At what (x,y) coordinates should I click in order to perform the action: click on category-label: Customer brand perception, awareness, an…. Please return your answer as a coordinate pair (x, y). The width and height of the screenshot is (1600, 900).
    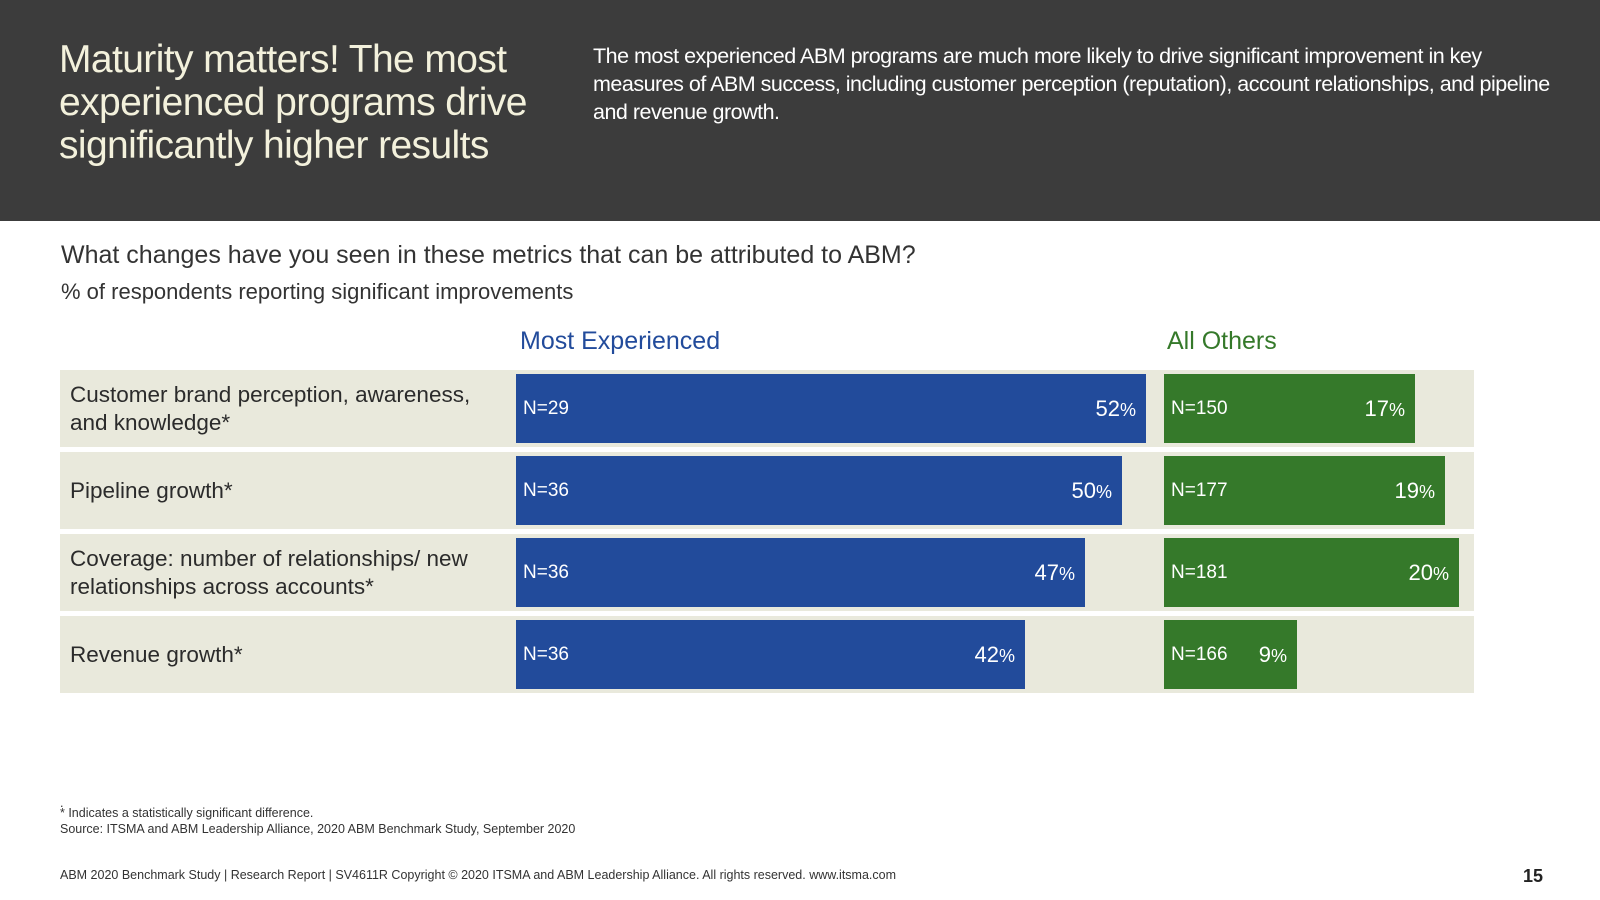
    Looking at the image, I should click on (270, 408).